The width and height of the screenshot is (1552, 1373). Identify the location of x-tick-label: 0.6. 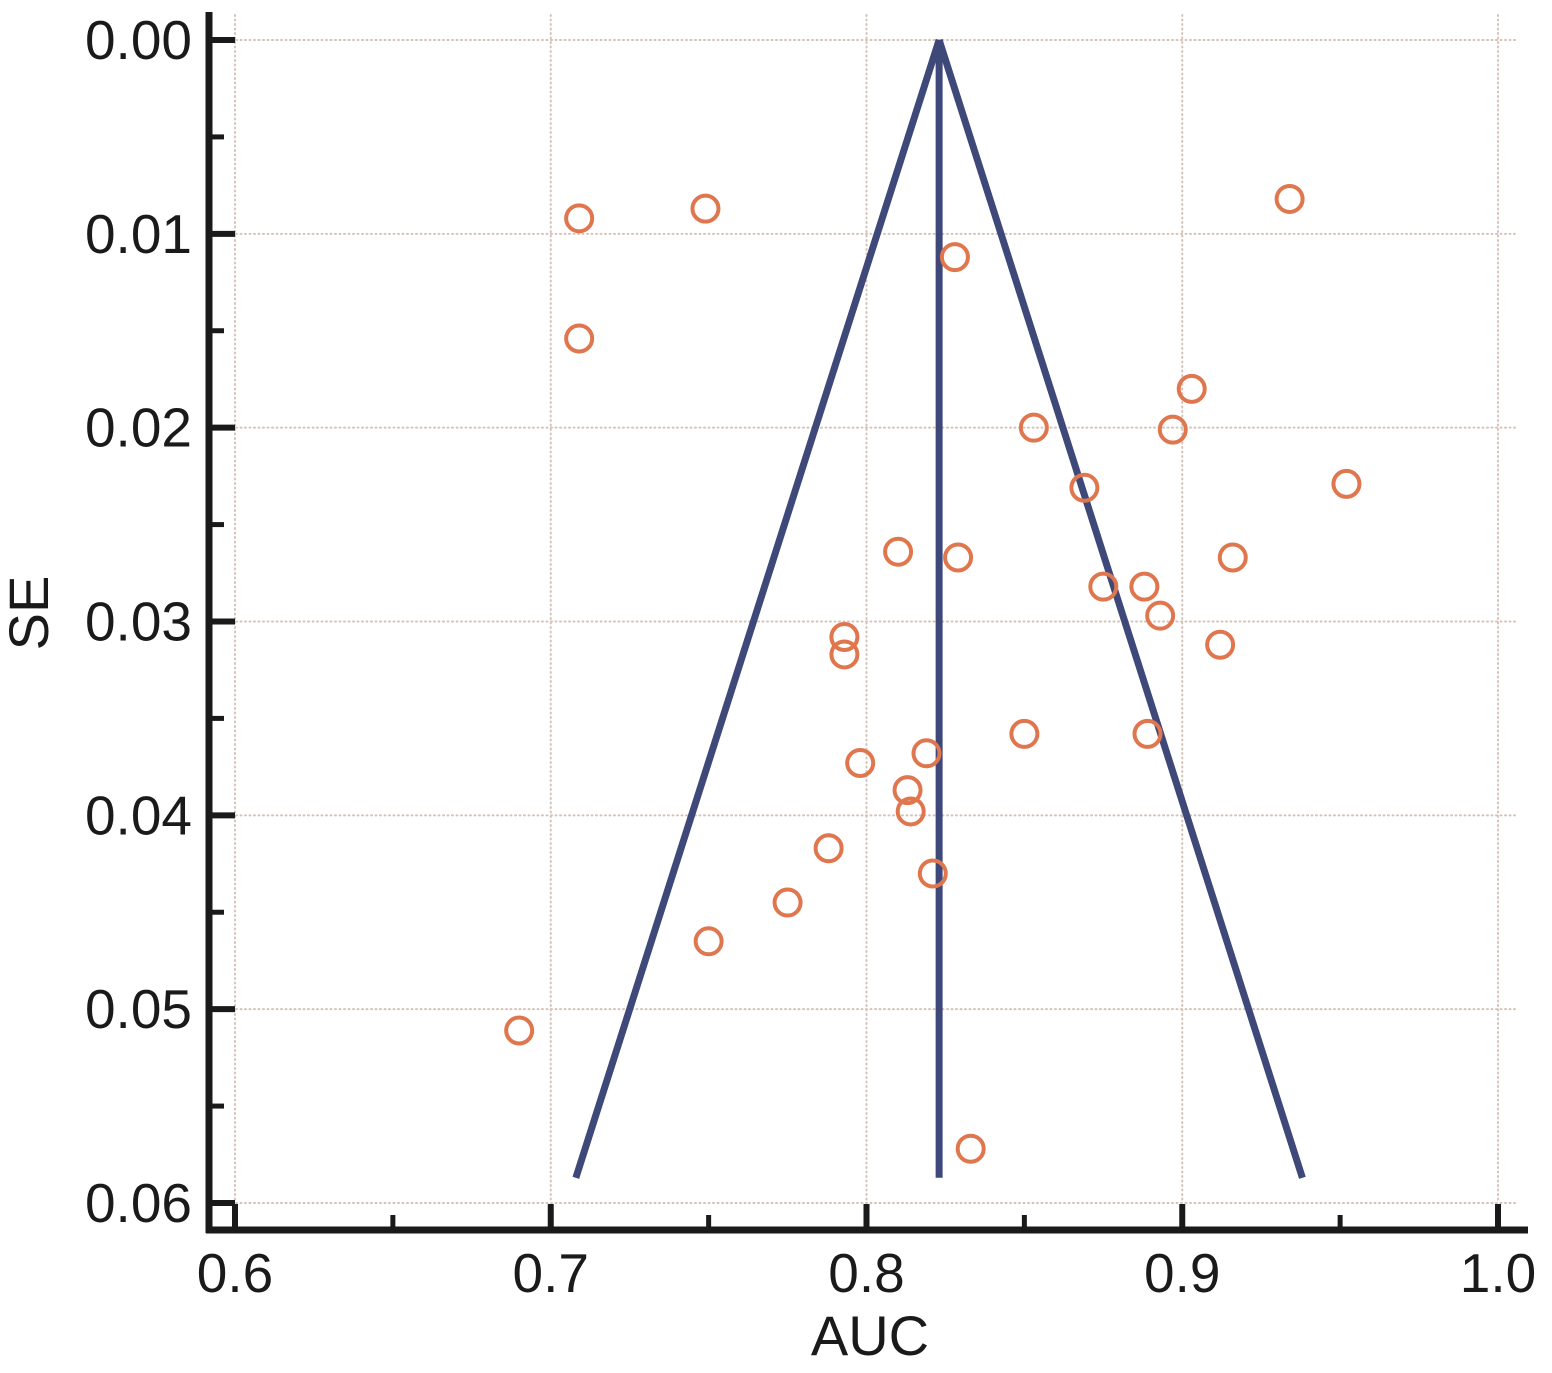
(235, 1273).